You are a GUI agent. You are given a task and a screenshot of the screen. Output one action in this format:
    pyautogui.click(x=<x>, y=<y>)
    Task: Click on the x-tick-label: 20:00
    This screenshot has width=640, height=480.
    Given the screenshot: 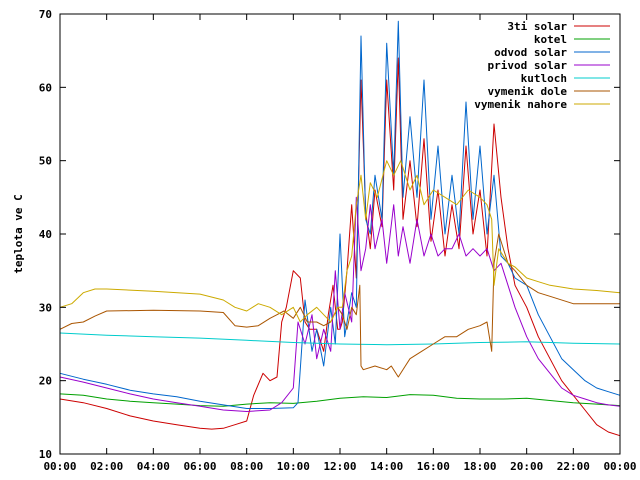 What is the action you would take?
    pyautogui.click(x=526, y=466)
    